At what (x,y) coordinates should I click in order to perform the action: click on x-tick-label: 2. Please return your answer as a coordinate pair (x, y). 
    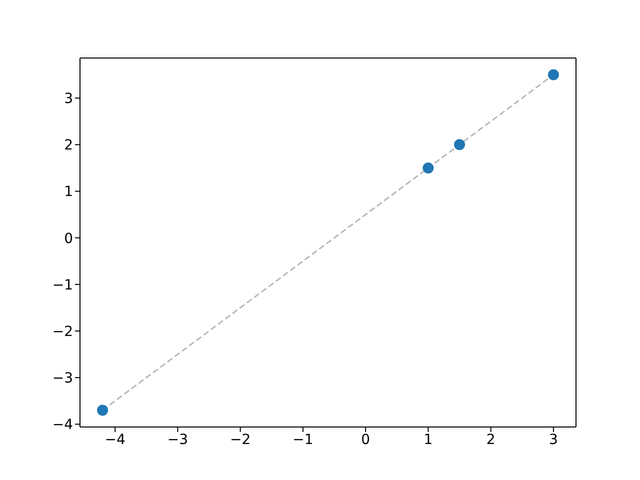
    Looking at the image, I should click on (491, 440).